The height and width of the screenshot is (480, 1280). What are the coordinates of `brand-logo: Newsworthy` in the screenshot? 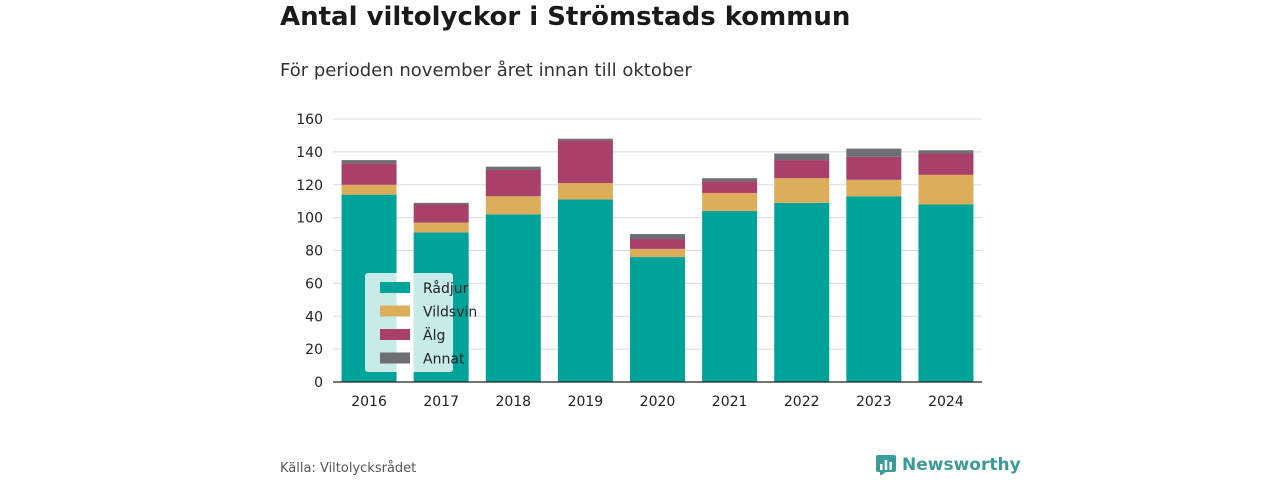 It's located at (948, 465).